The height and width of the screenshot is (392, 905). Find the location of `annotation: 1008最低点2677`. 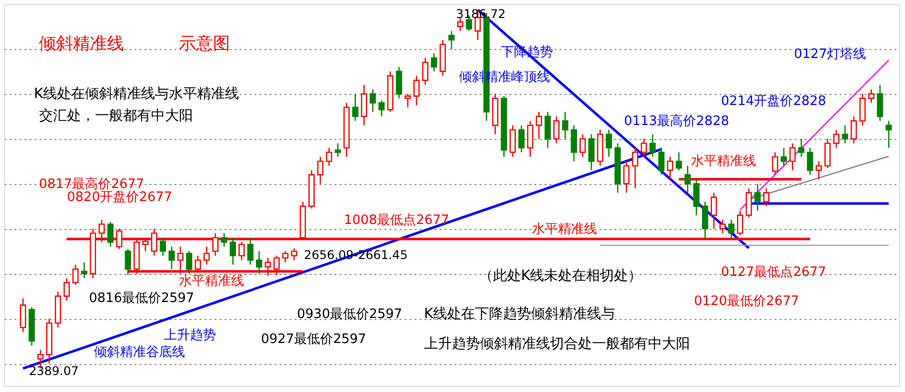

annotation: 1008最低点2677 is located at coordinates (397, 220).